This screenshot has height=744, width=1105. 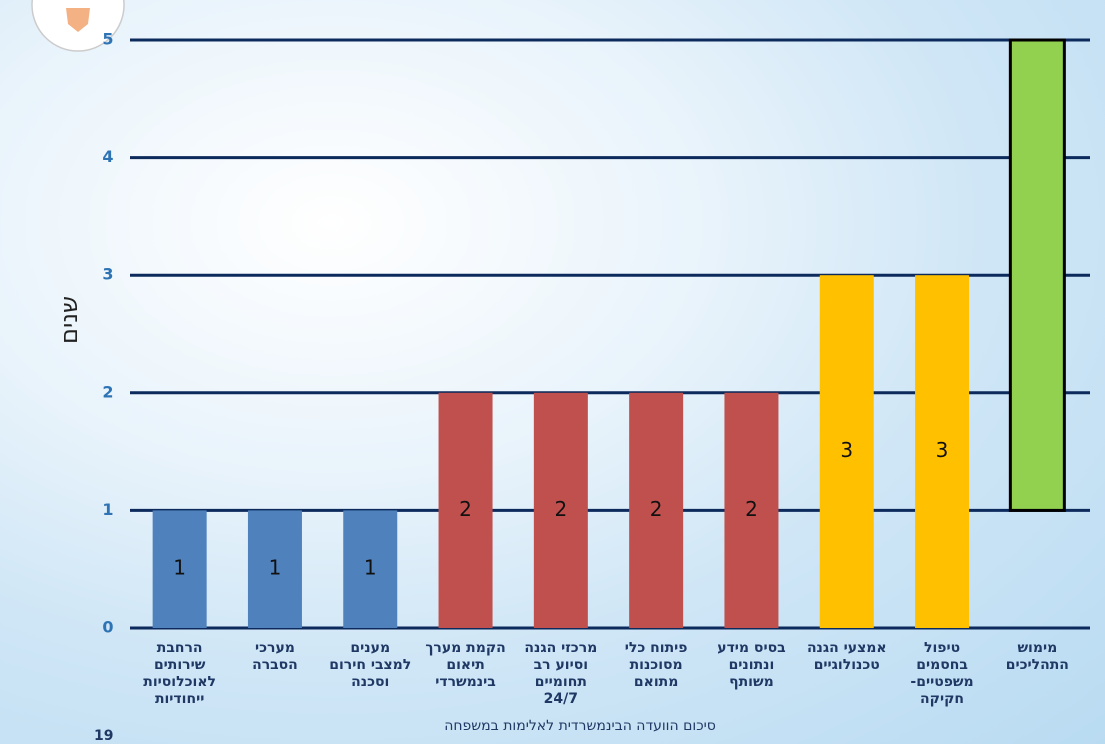 I want to click on y-tick-label: 3, so click(x=107, y=274).